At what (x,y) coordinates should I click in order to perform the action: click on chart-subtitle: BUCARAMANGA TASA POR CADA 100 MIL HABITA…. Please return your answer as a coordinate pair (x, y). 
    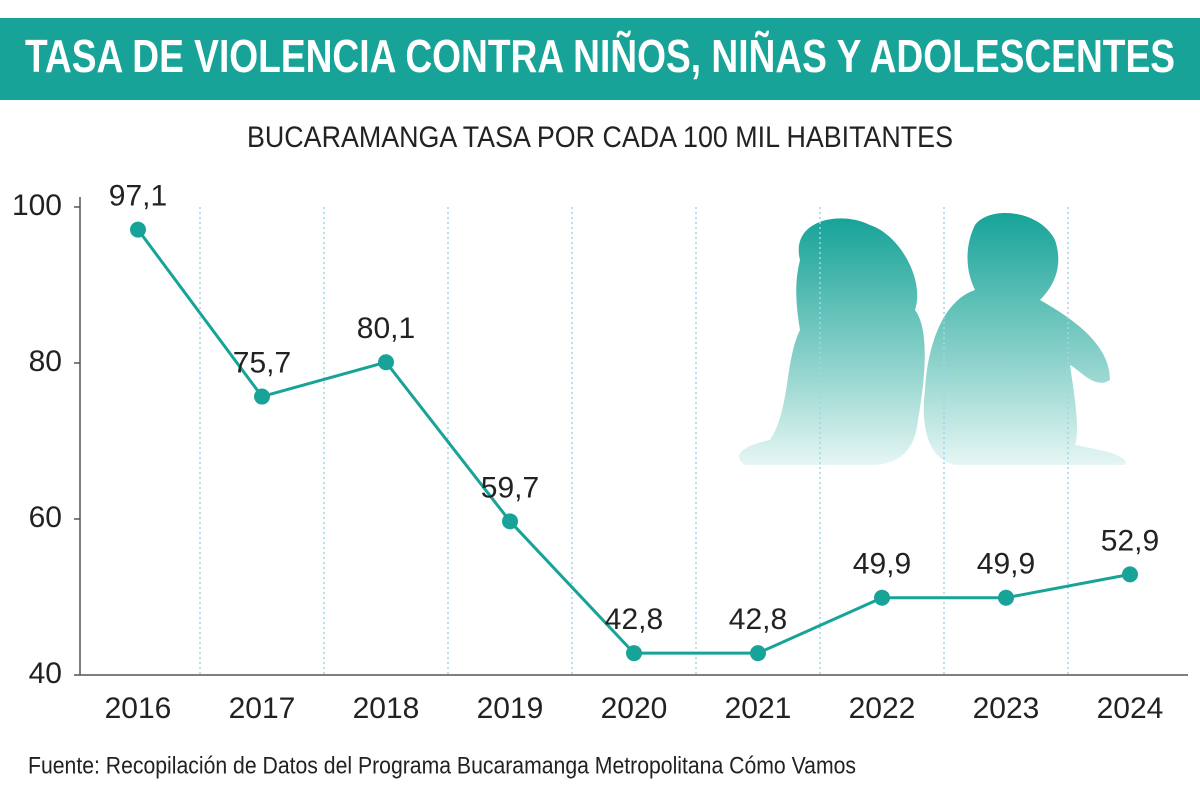
    Looking at the image, I should click on (600, 137).